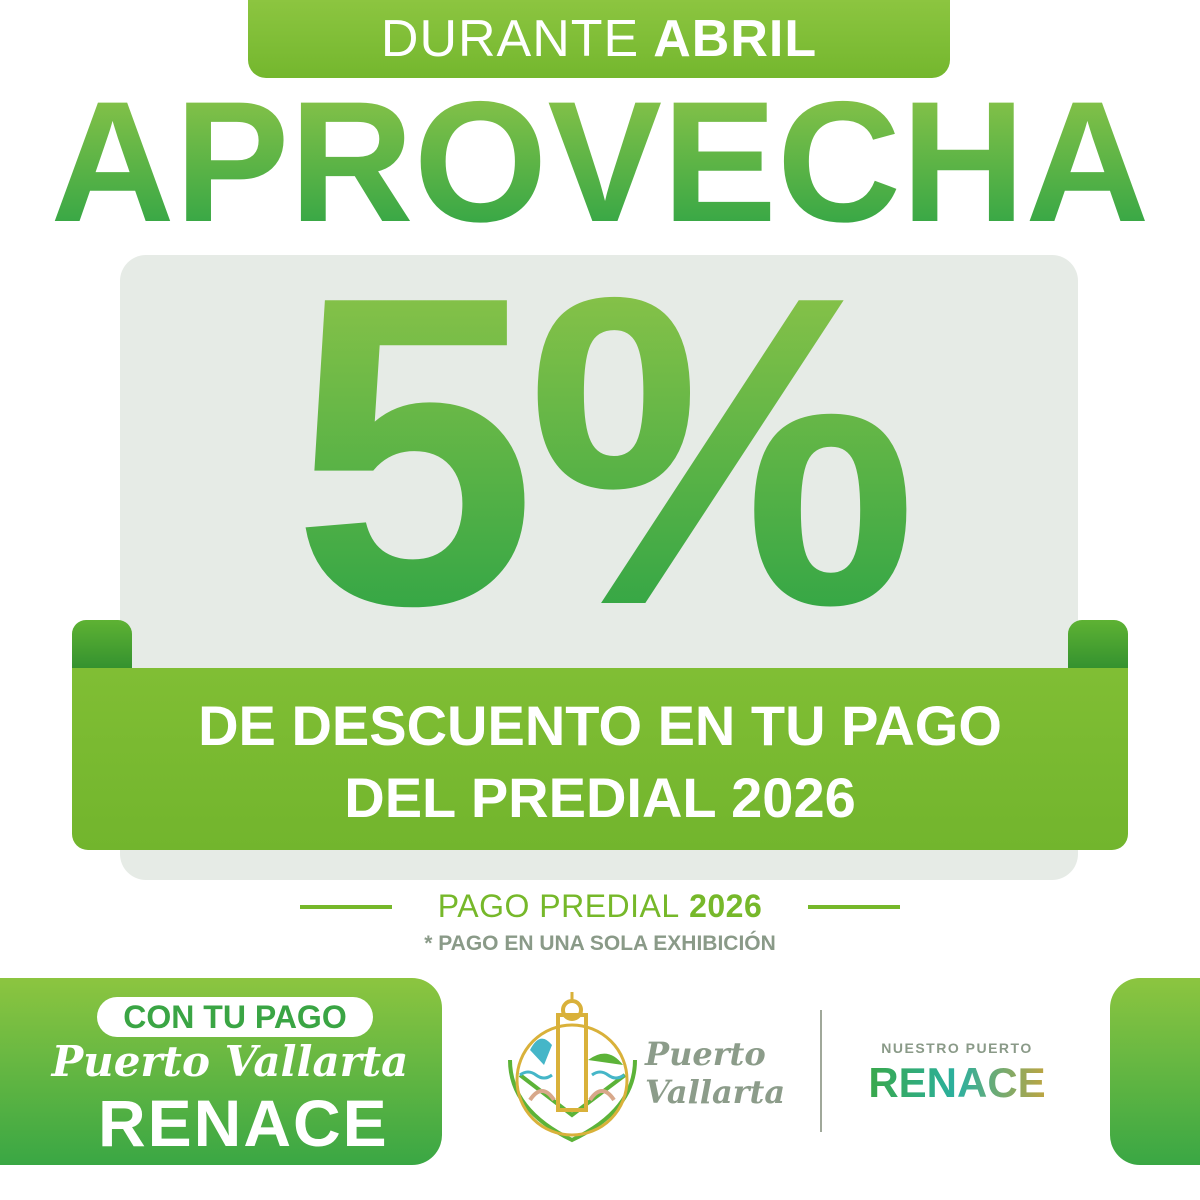 The image size is (1200, 1200). What do you see at coordinates (1155, 1071) in the screenshot?
I see `side-box` at bounding box center [1155, 1071].